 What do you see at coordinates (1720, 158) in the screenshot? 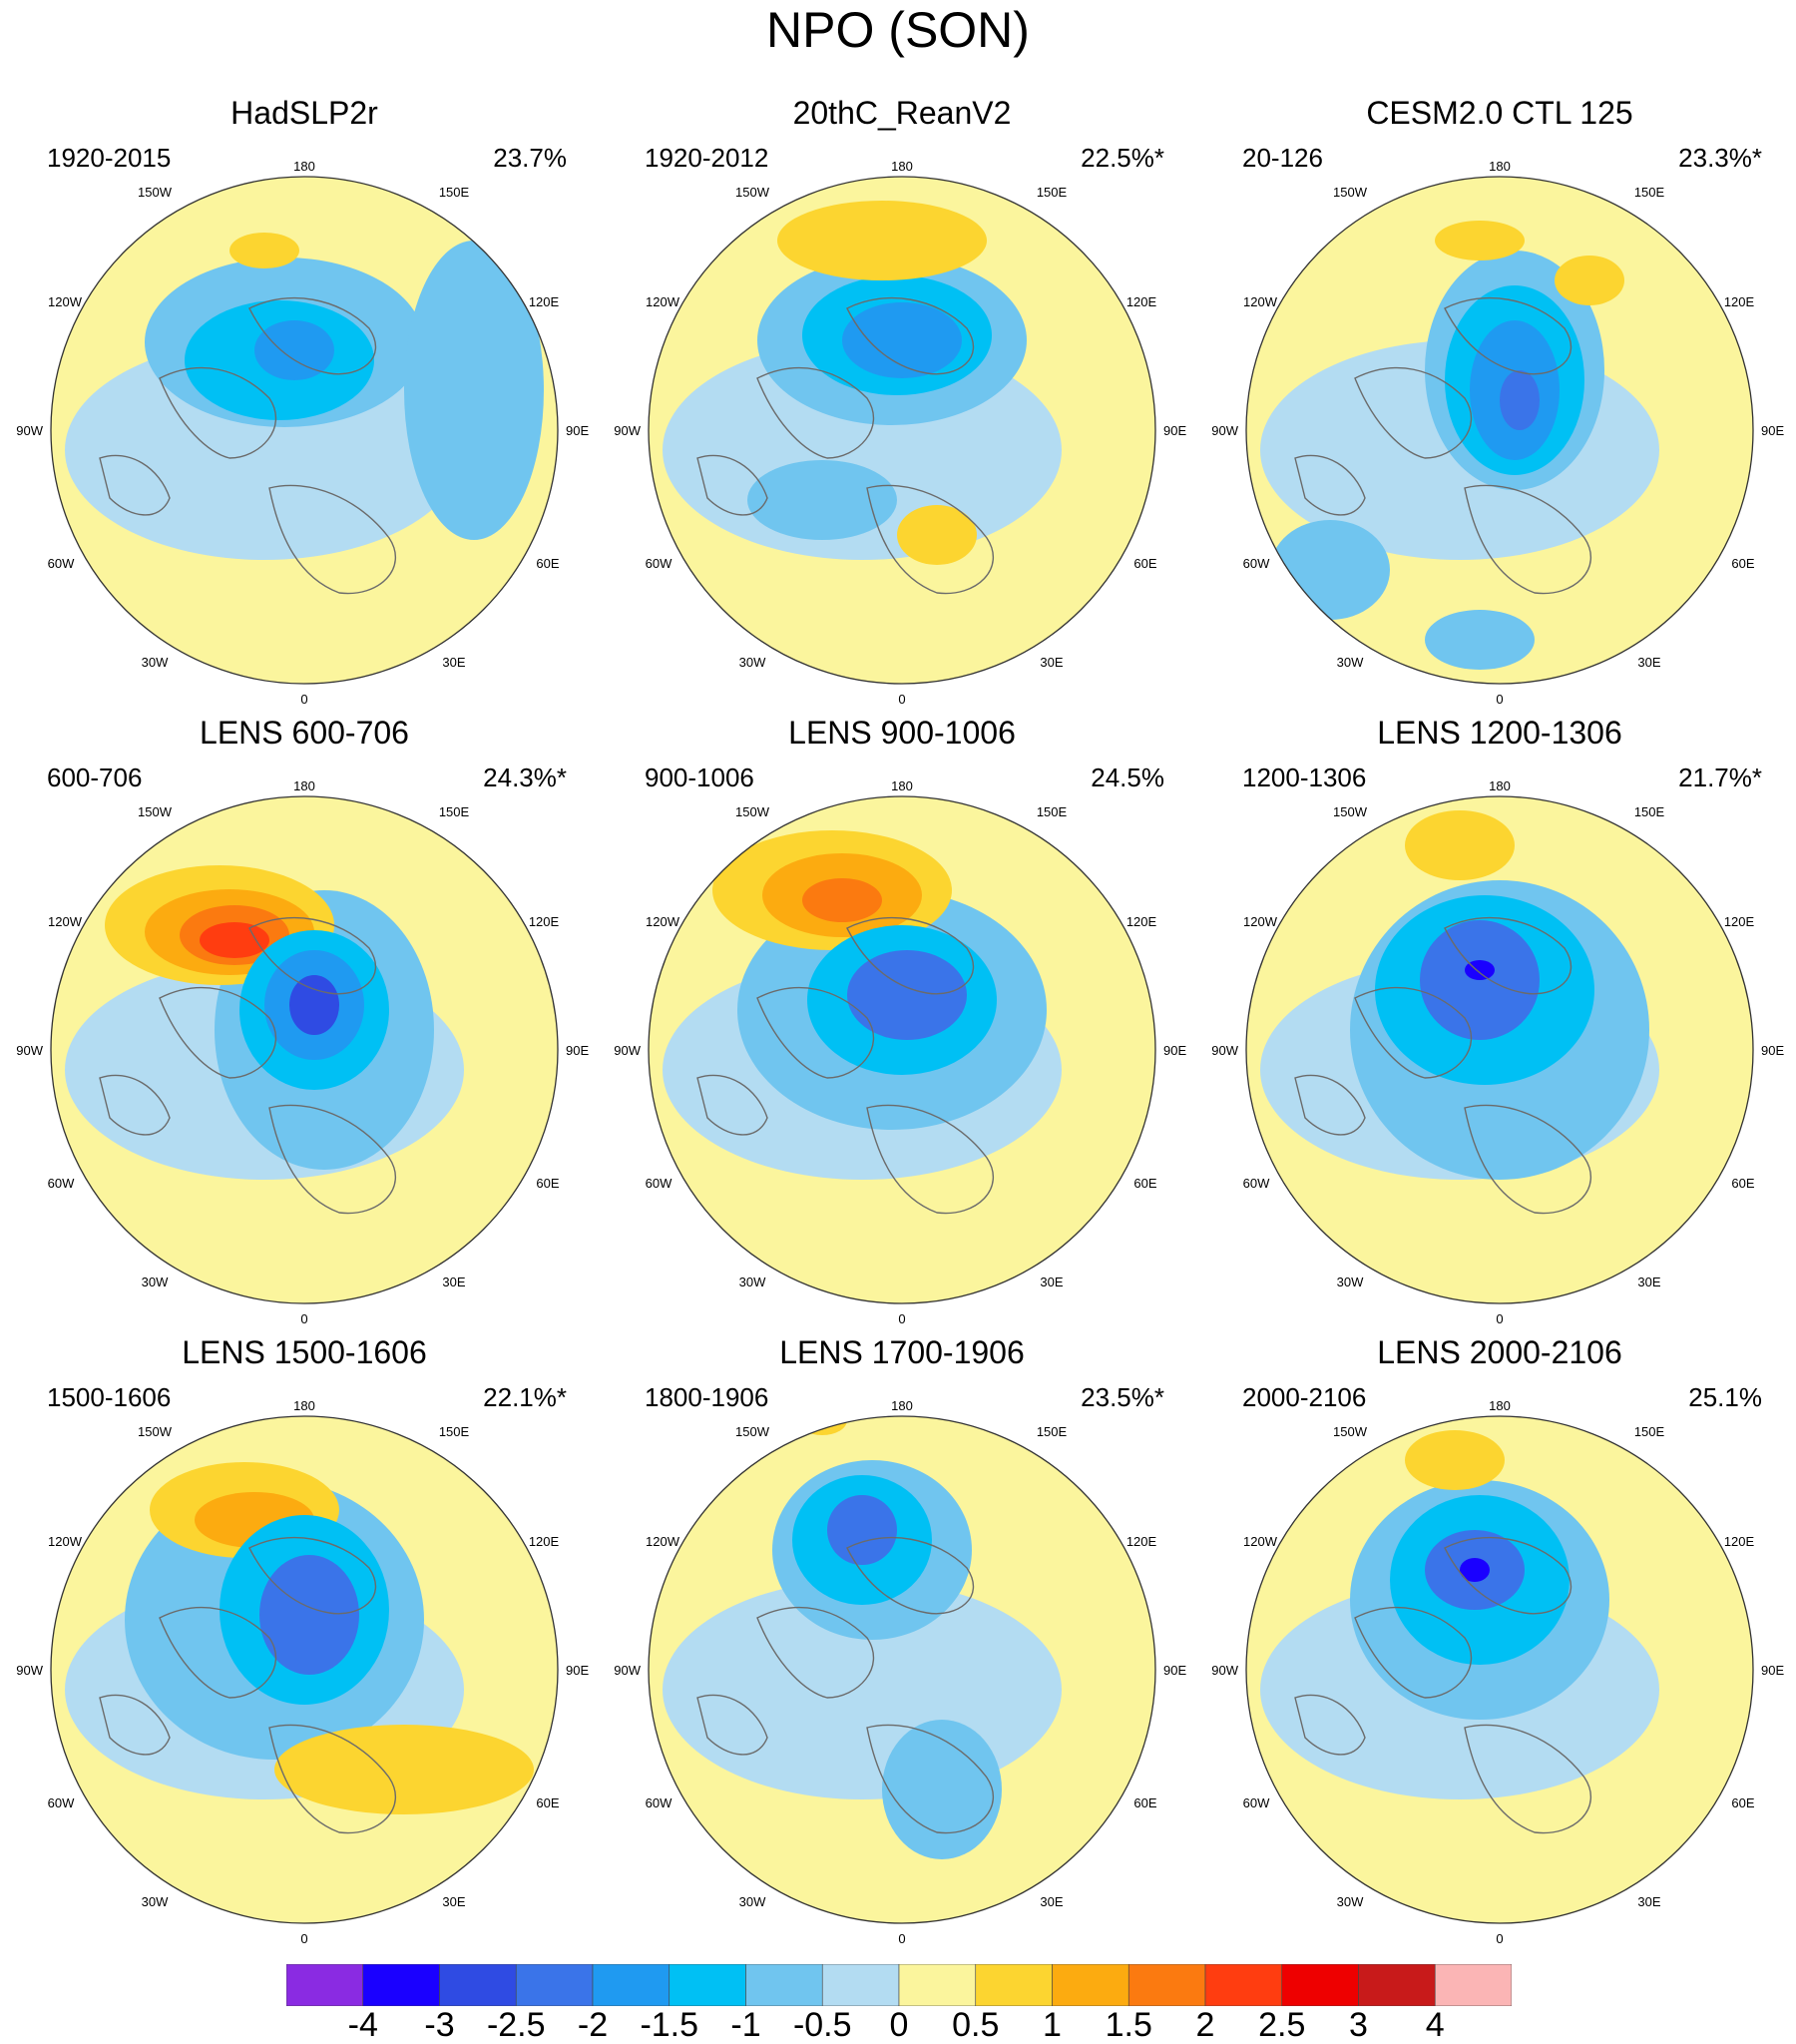
I see `panel-variance: 23.3%*` at bounding box center [1720, 158].